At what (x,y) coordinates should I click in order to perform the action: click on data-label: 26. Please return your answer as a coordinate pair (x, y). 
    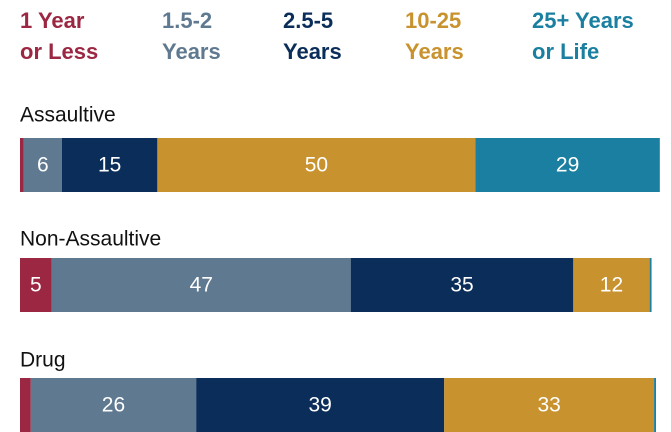
    Looking at the image, I should click on (113, 405).